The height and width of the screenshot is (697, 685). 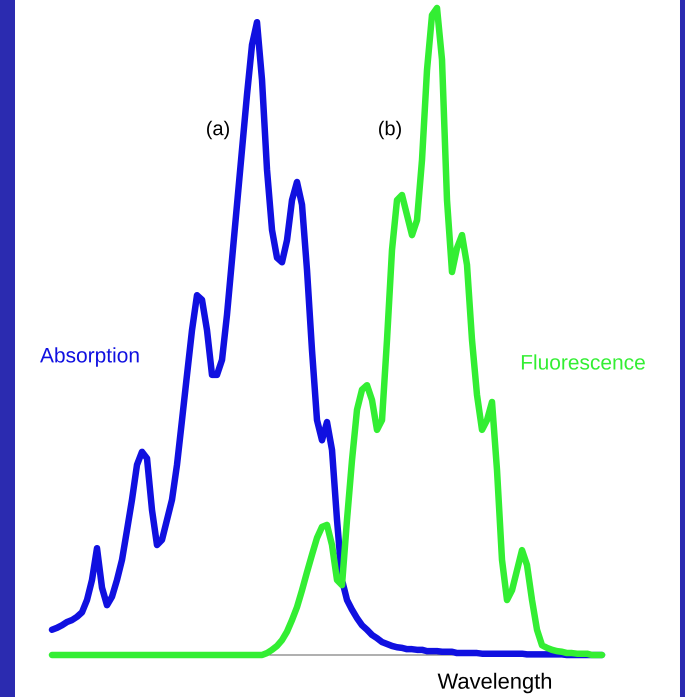 What do you see at coordinates (218, 130) in the screenshot?
I see `annotation: (a)` at bounding box center [218, 130].